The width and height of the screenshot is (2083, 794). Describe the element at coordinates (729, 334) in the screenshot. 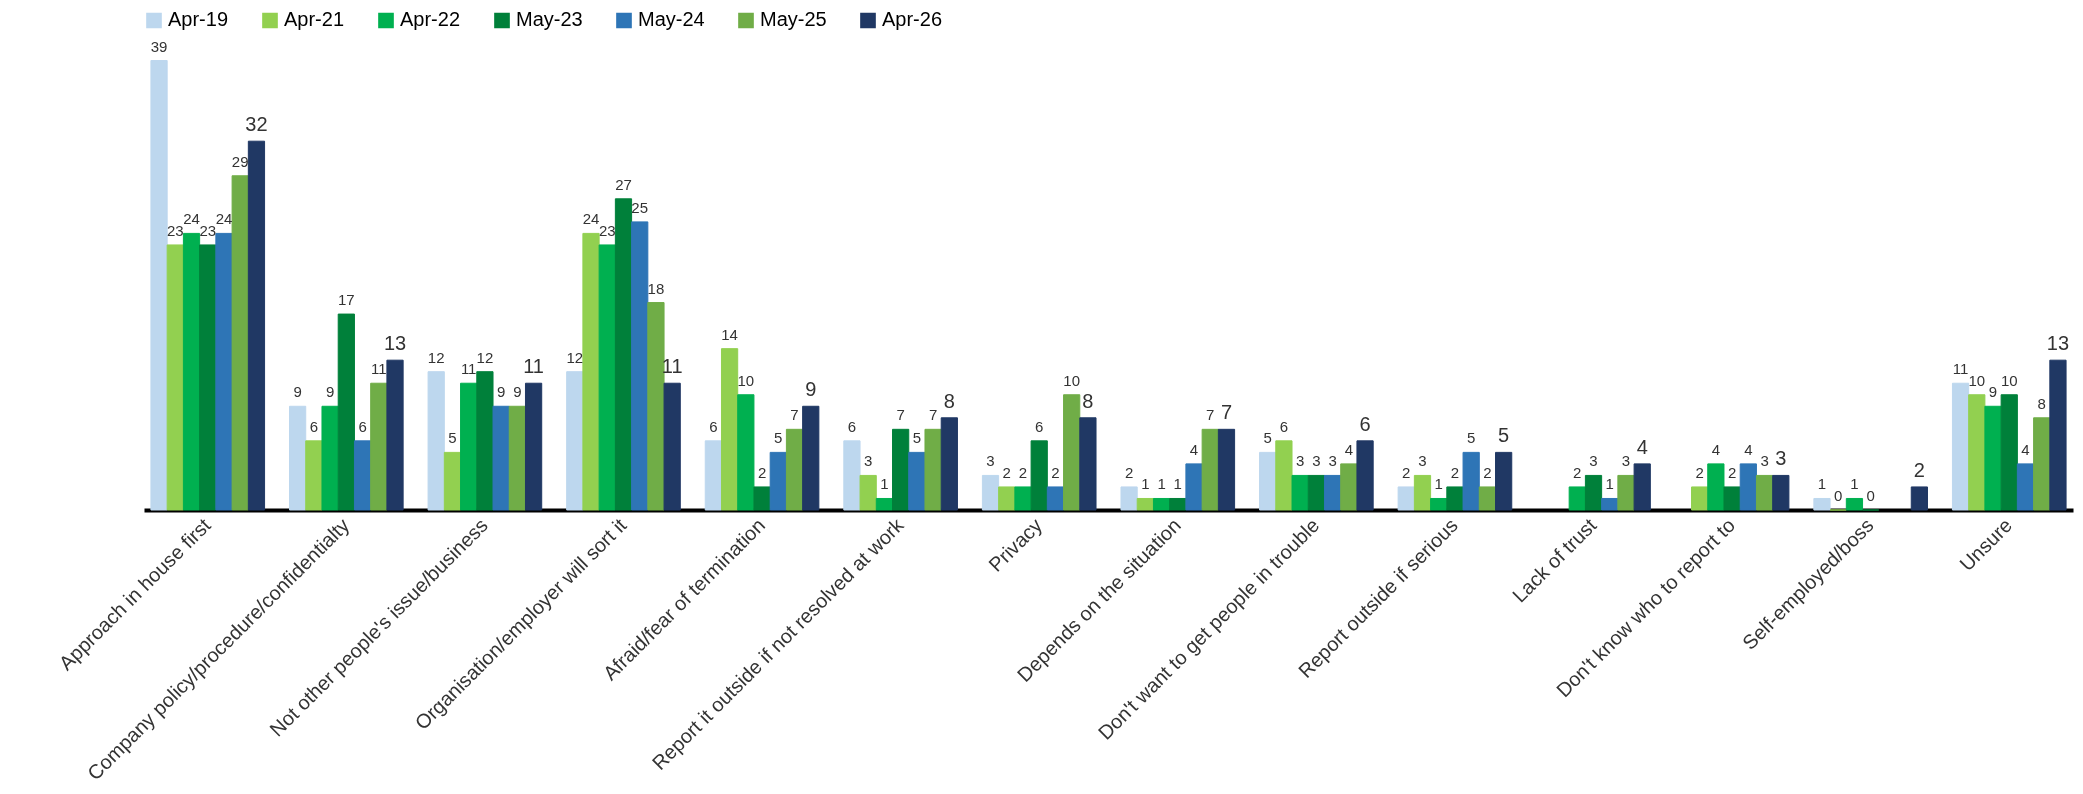

I see `data-label: 14` at that location.